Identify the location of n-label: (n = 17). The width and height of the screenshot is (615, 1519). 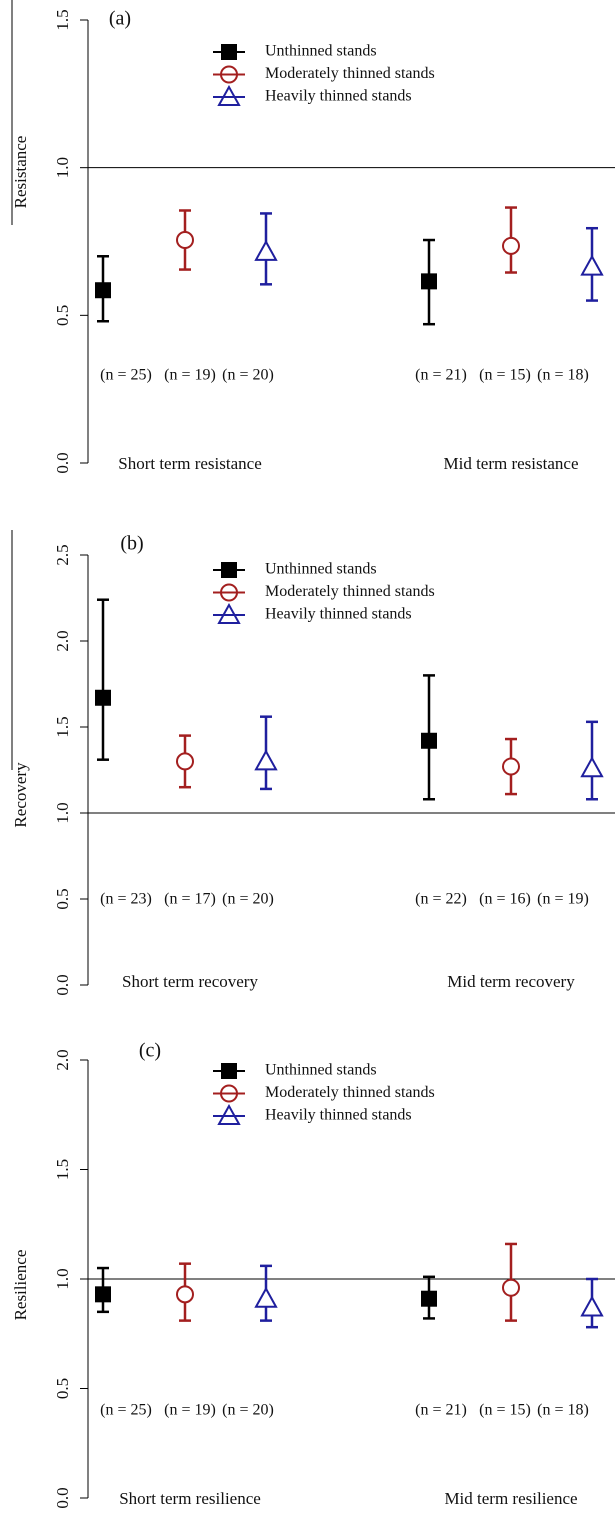
(190, 899).